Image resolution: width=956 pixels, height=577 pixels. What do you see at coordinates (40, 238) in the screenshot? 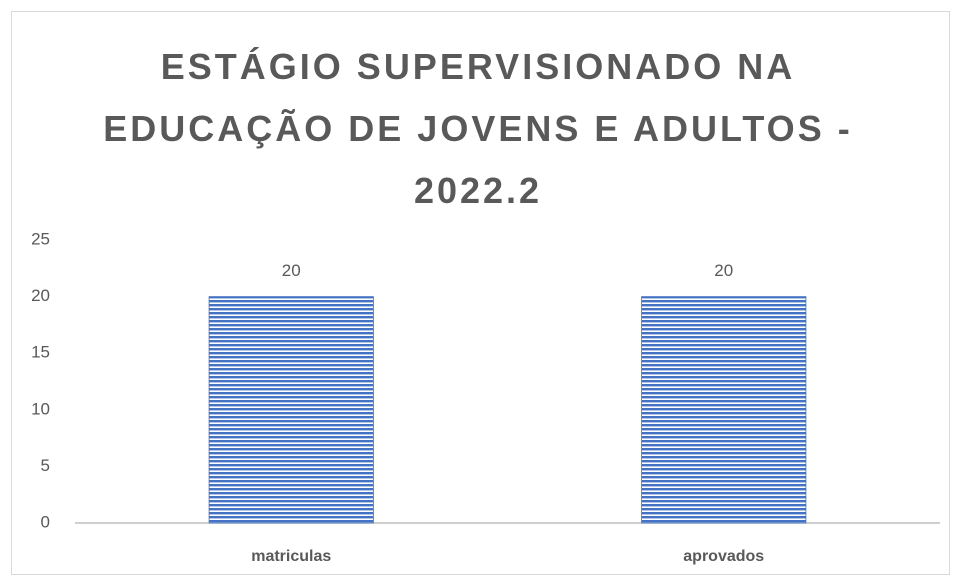
I see `y-tick-label: 25` at bounding box center [40, 238].